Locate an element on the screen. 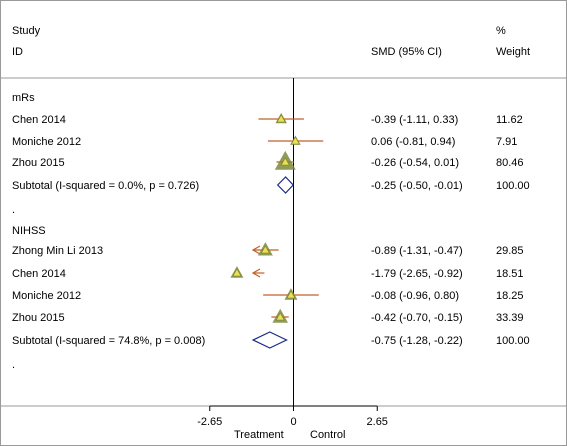 The image size is (567, 446). study-estimate-text: -0.26 (-0.54, 0.01) is located at coordinates (415, 163).